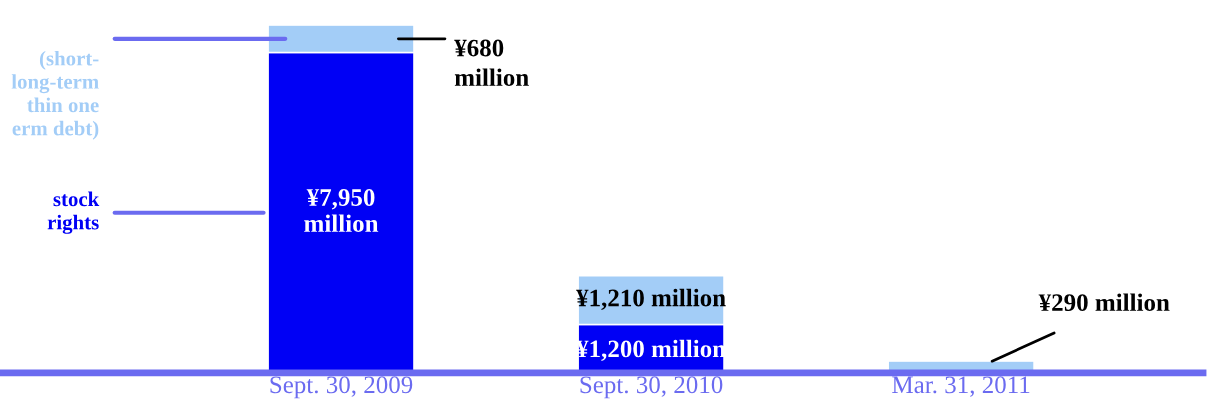 This screenshot has height=412, width=1209. I want to click on data-label: ¥1,210 million, so click(651, 299).